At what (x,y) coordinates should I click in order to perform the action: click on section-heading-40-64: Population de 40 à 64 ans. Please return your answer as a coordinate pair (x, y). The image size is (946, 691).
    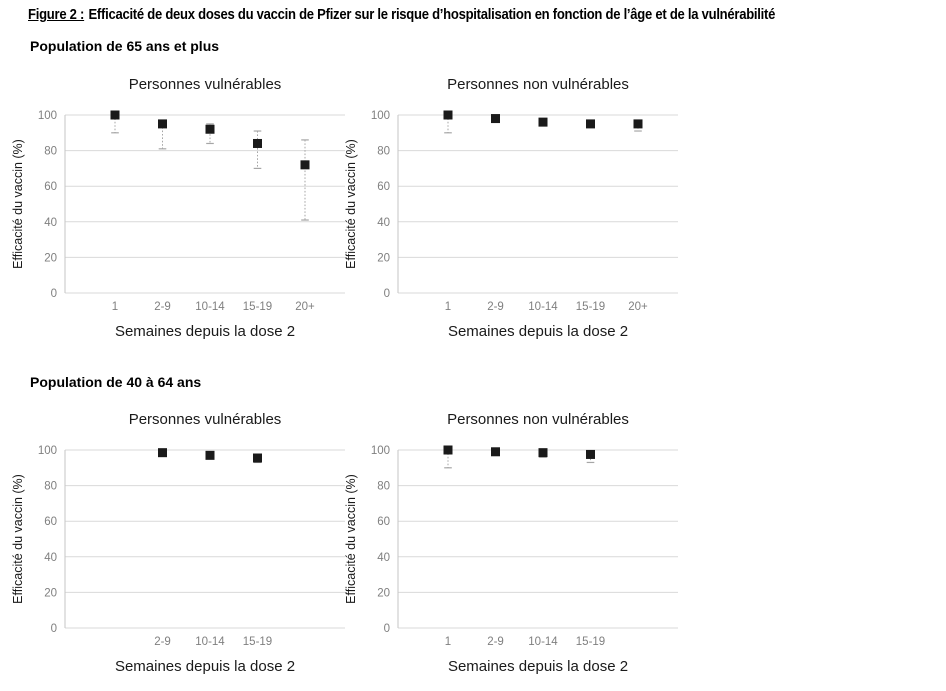
    Looking at the image, I should click on (116, 382).